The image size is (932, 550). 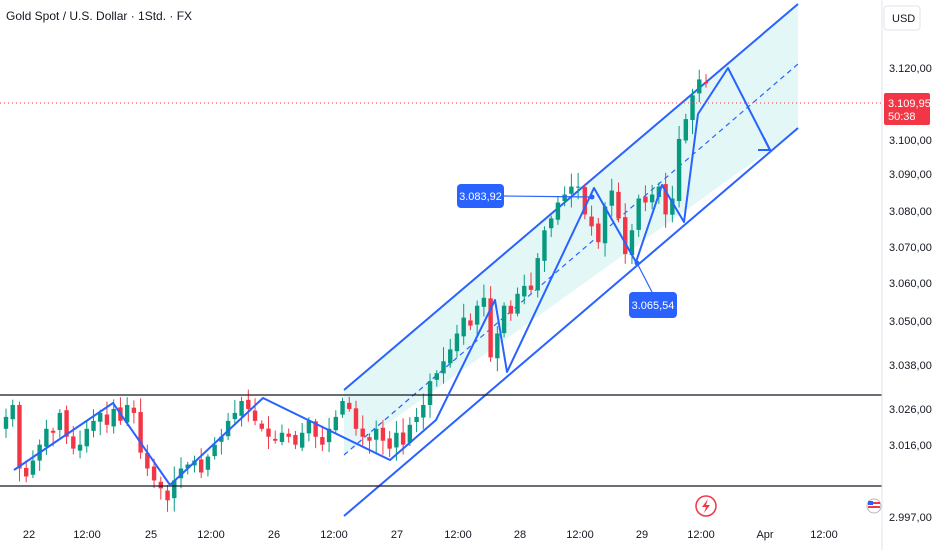 I want to click on currency-button, so click(x=902, y=18).